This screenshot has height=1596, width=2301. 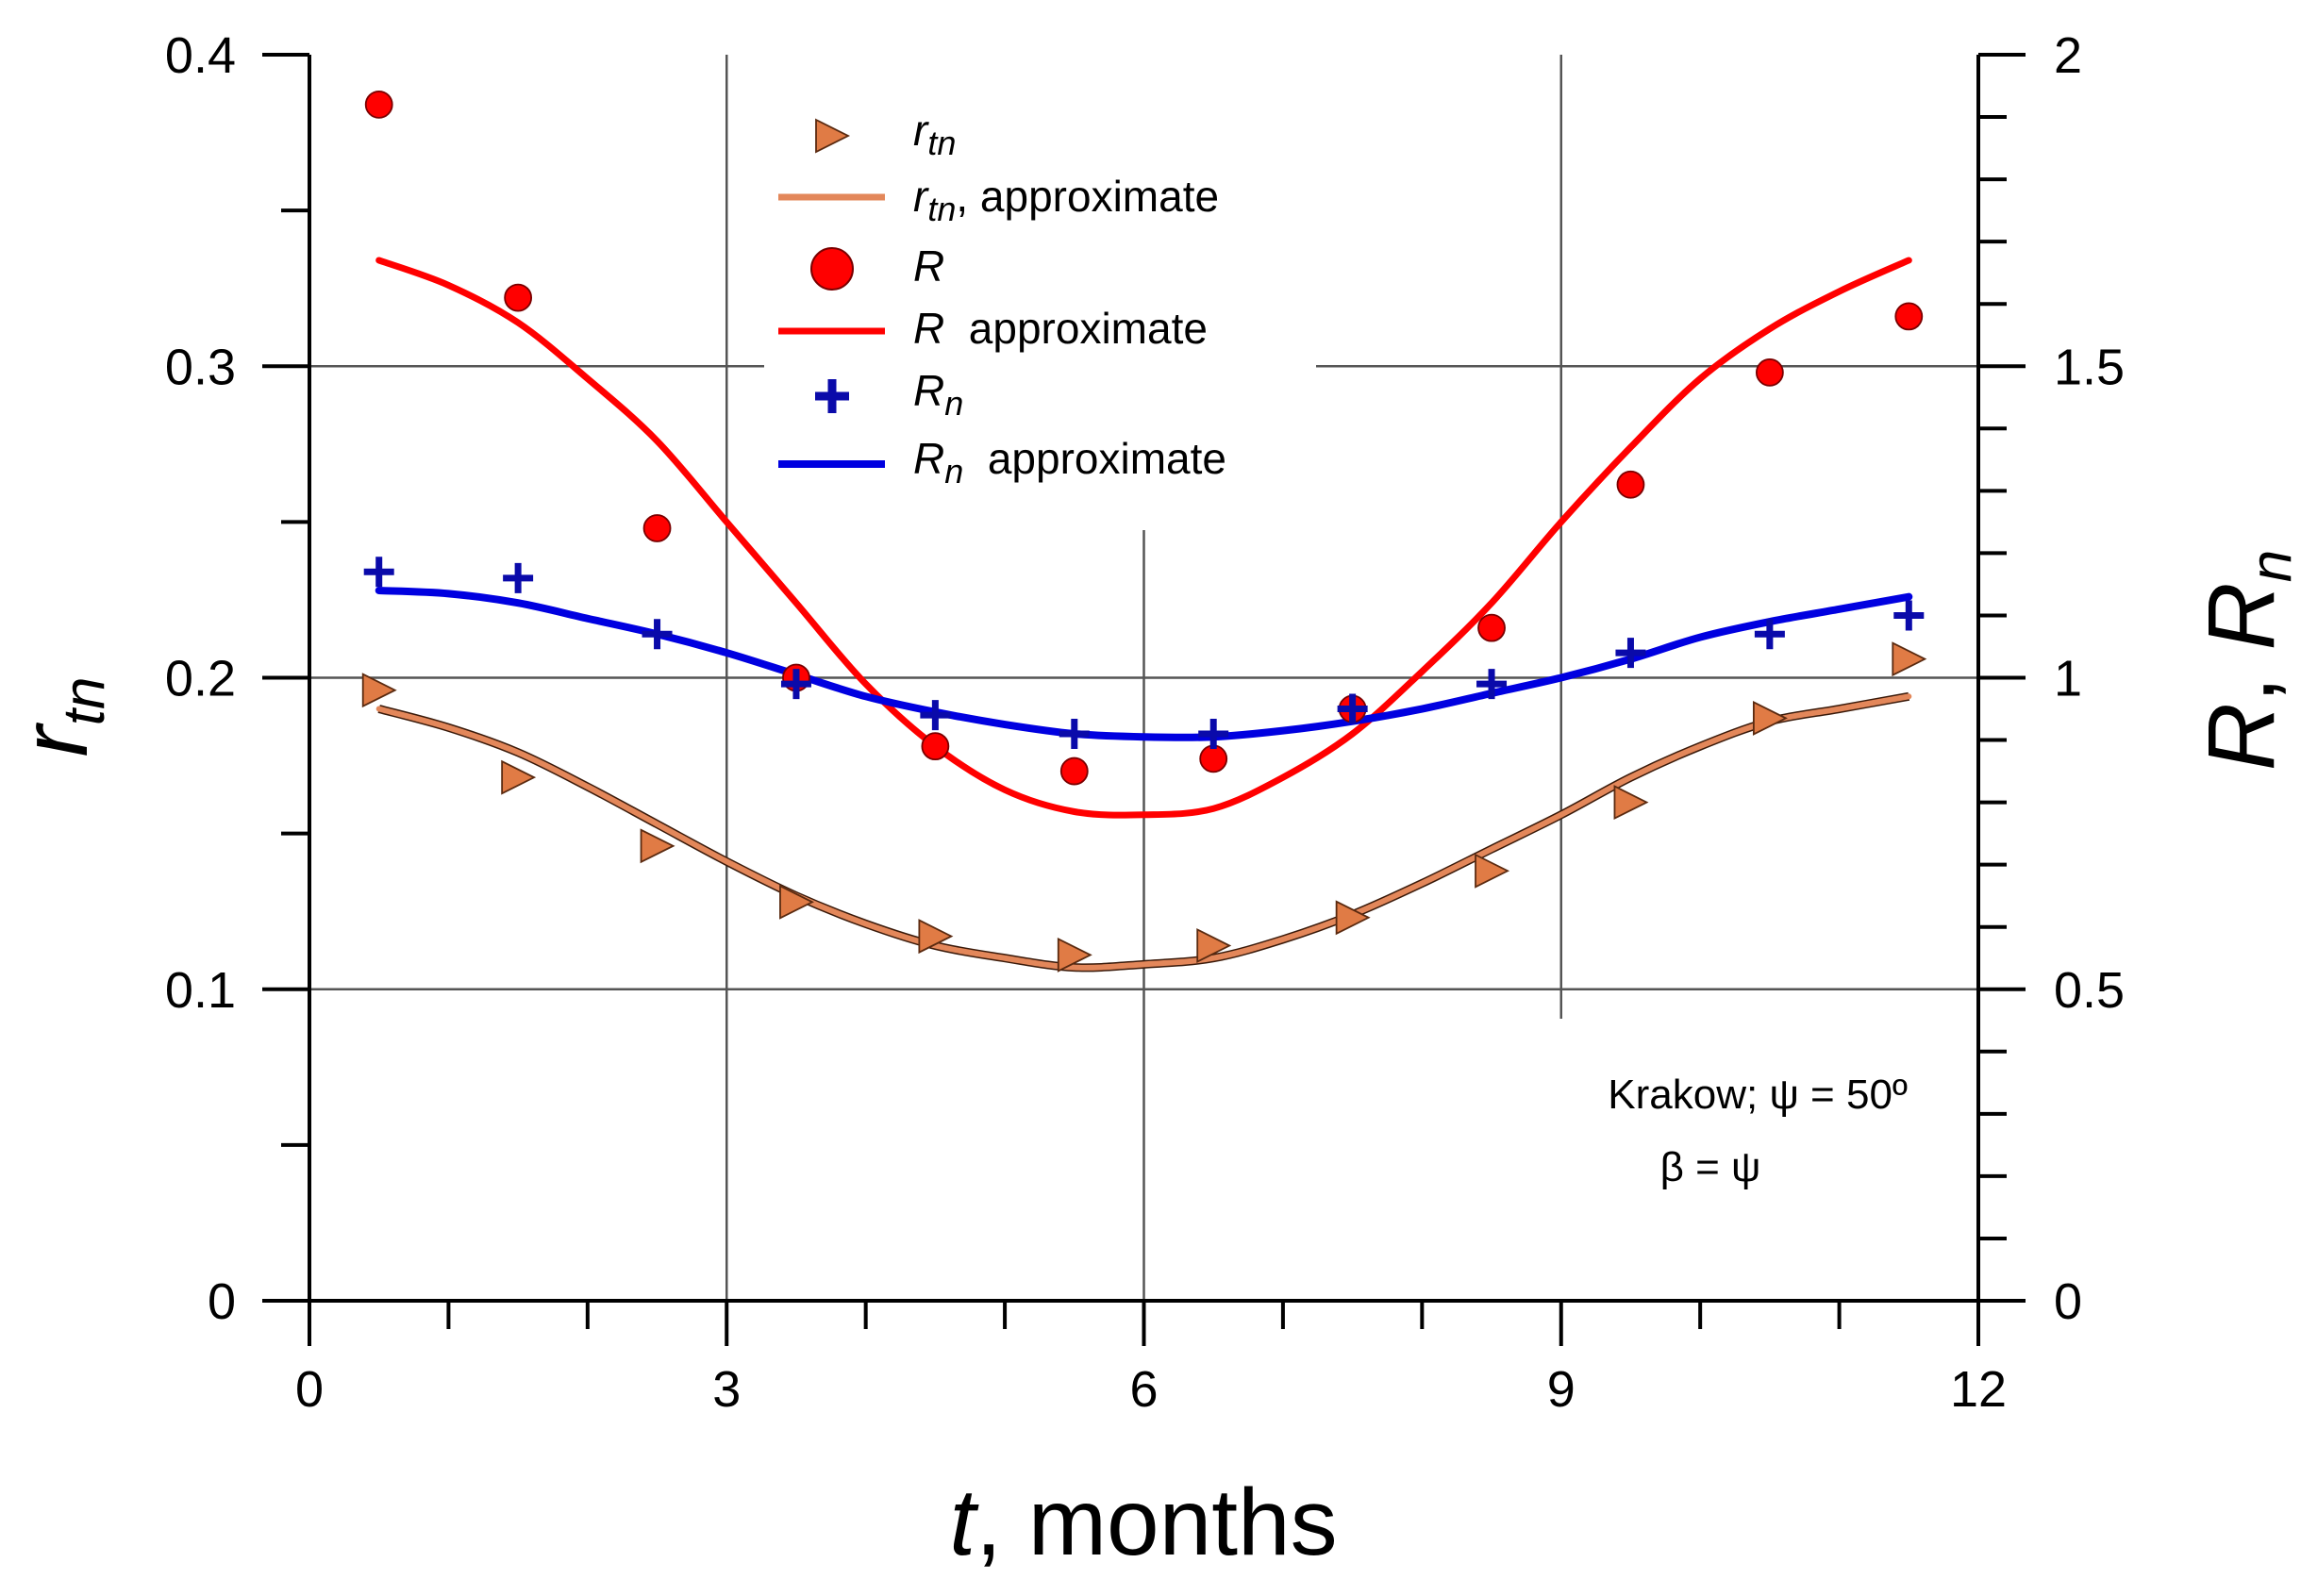 What do you see at coordinates (832, 396) in the screenshot?
I see `legend-marker-Rn` at bounding box center [832, 396].